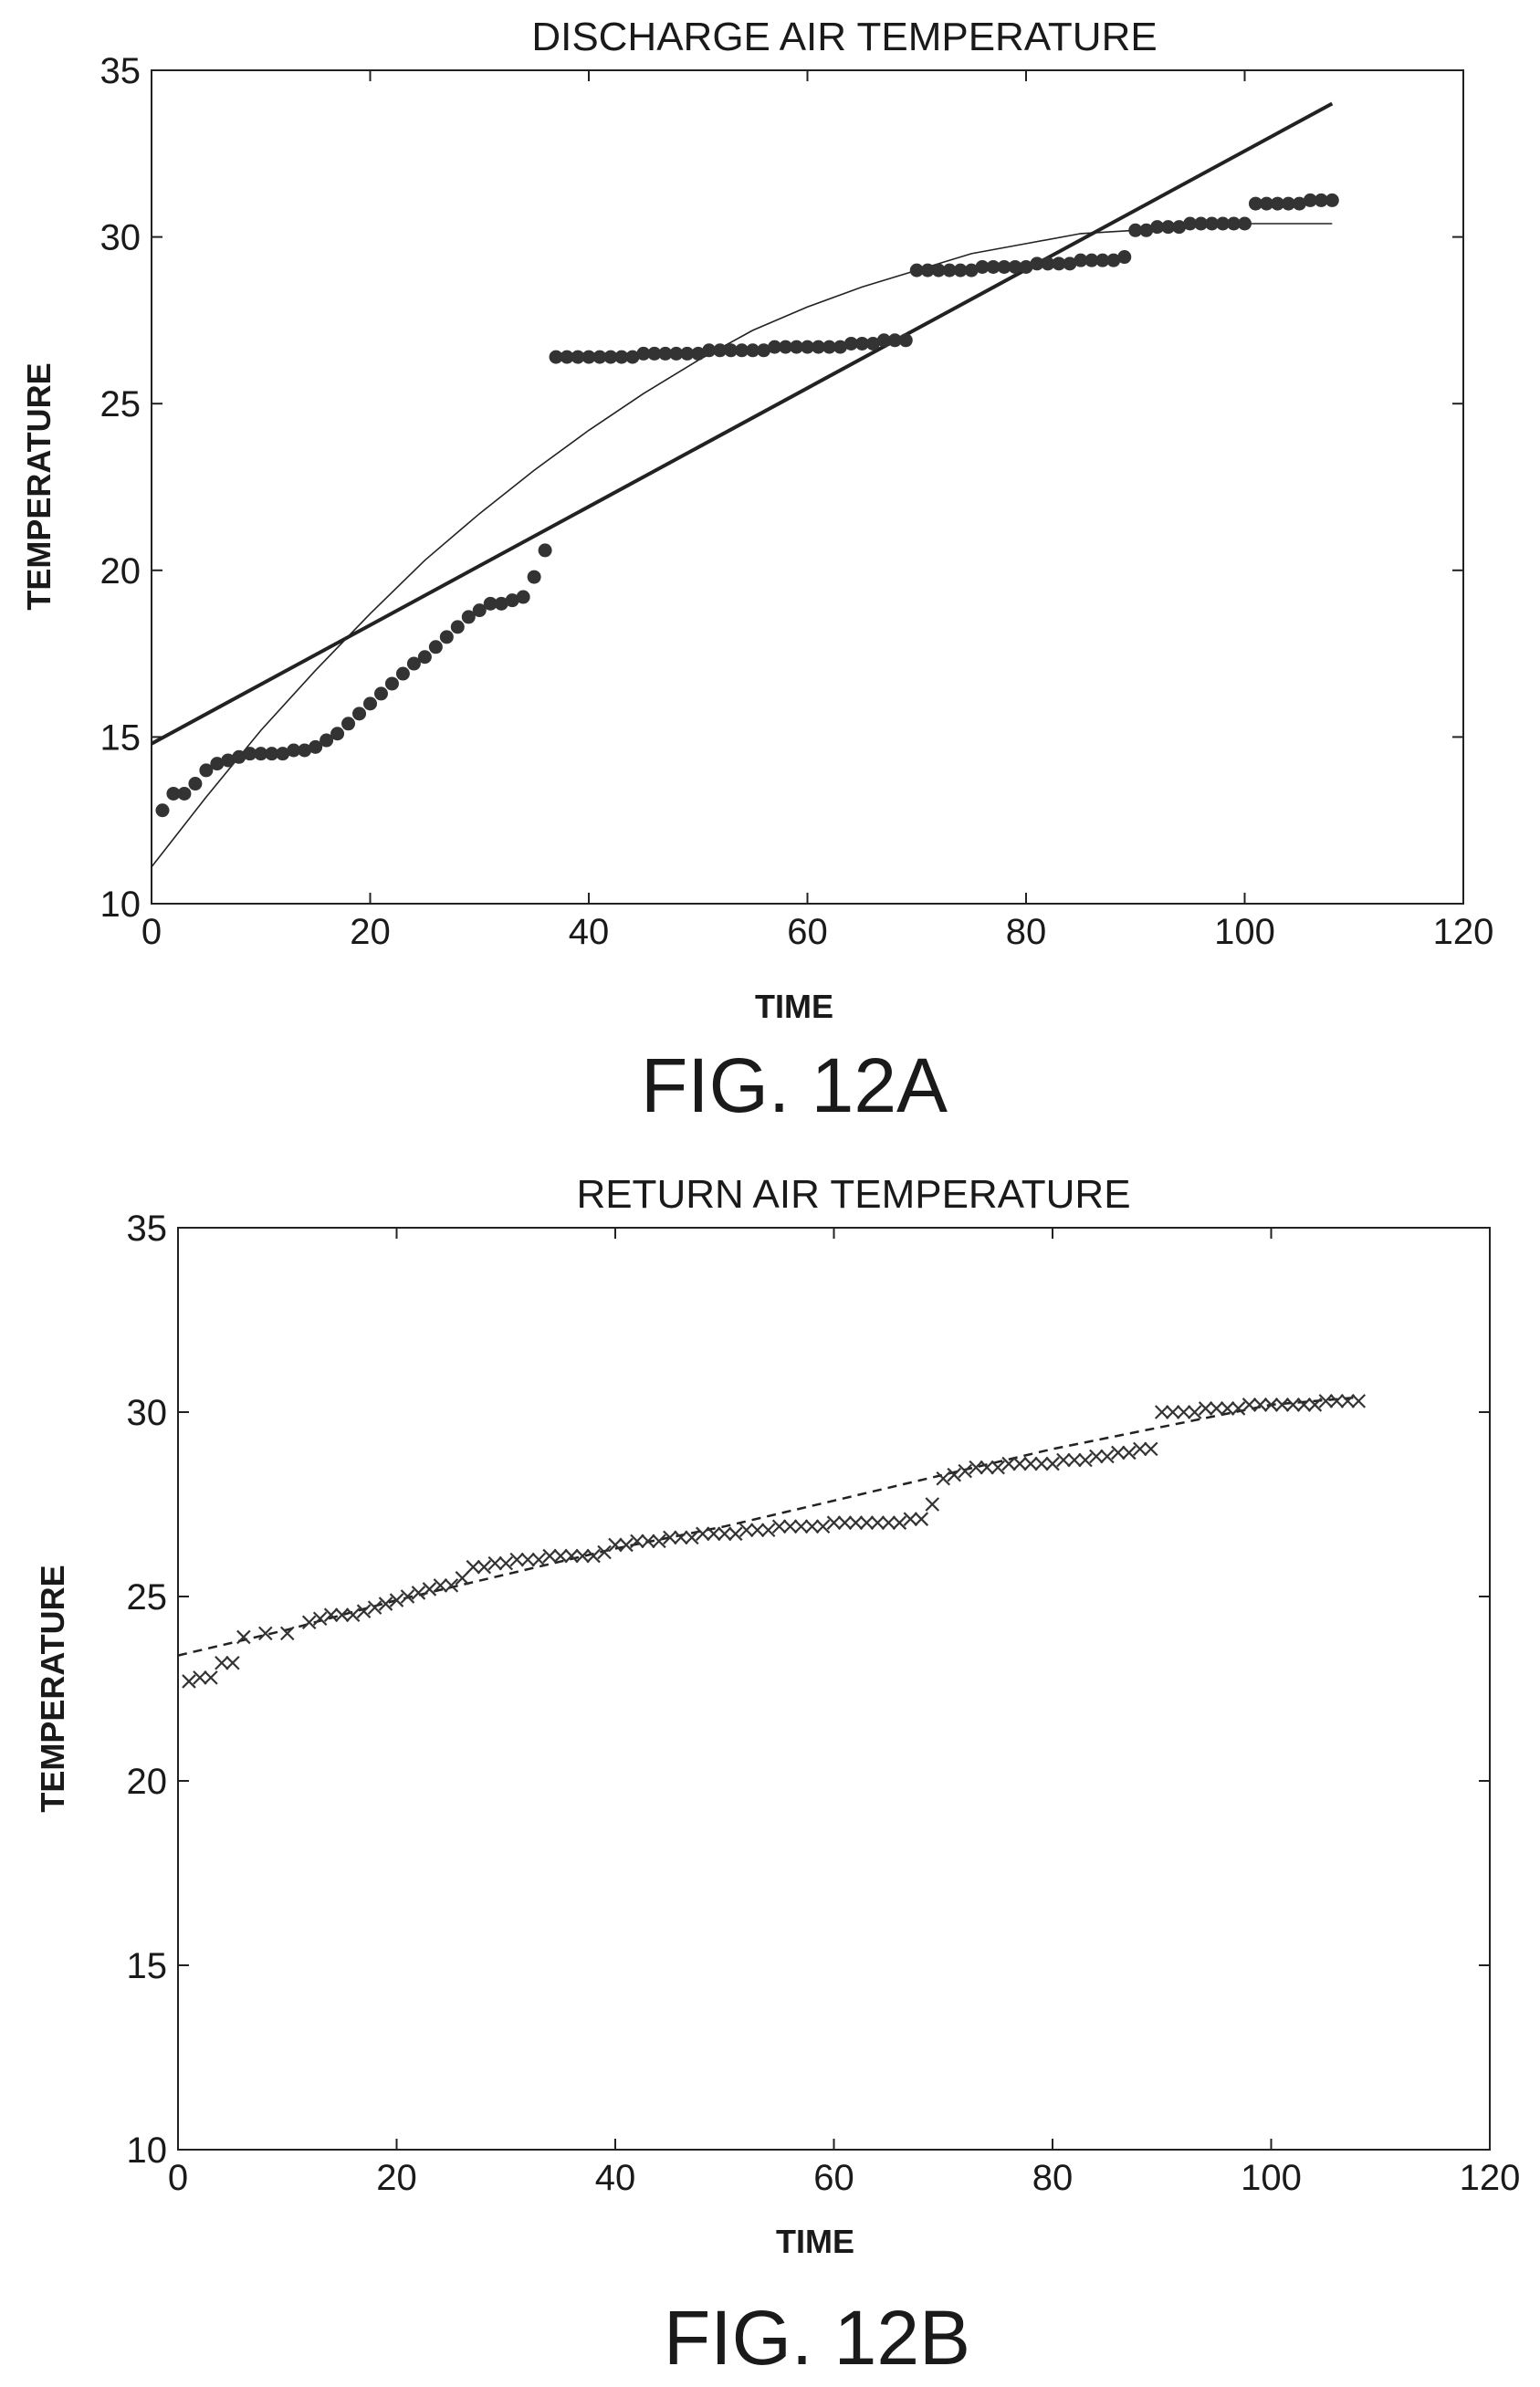  Describe the element at coordinates (853, 1194) in the screenshot. I see `chart-title: RETURN AIR TEMPERATURE` at that location.